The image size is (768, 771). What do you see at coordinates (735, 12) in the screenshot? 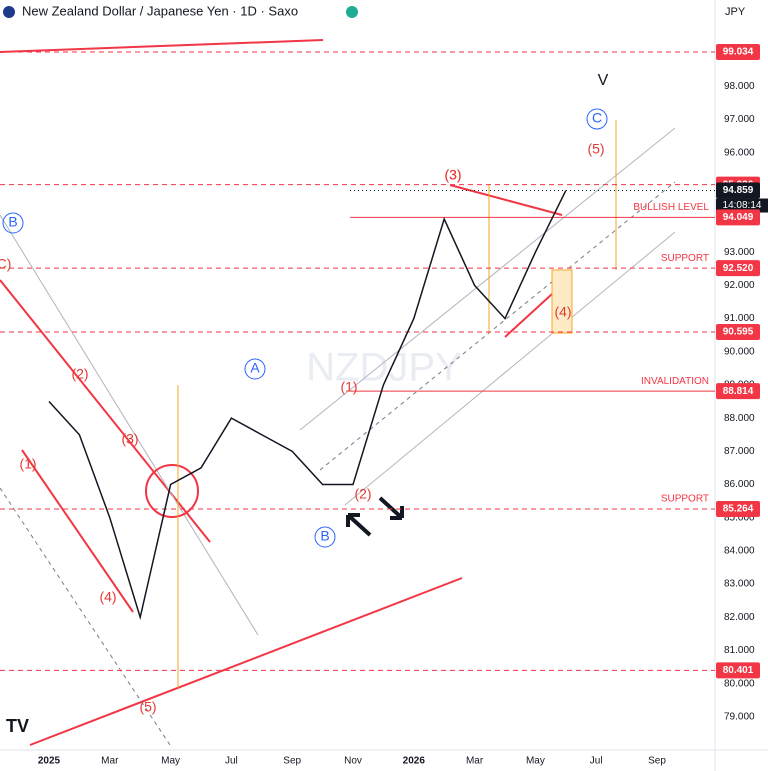
I see `currency: JPY` at bounding box center [735, 12].